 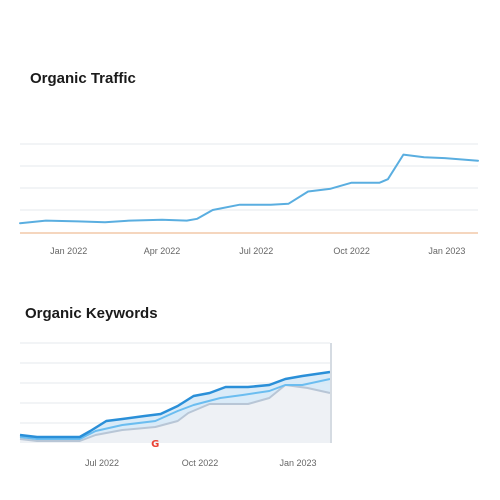 I want to click on traffic-x-tick-label: Apr 2022, so click(x=162, y=251).